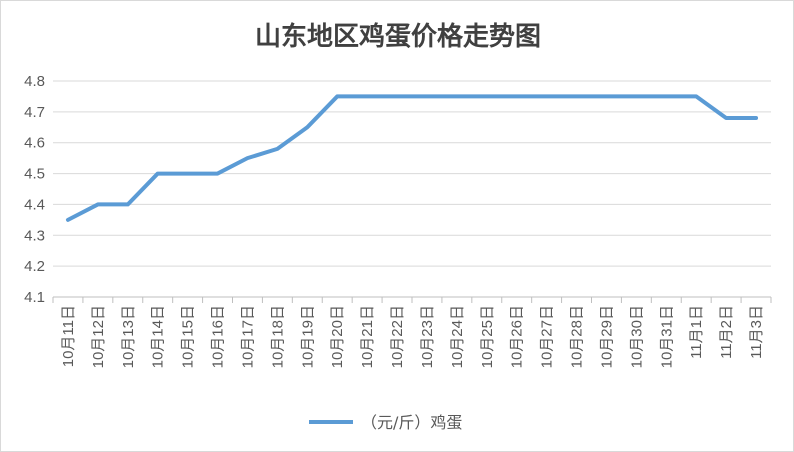 The image size is (794, 452). Describe the element at coordinates (636, 336) in the screenshot. I see `x-tick-label: 10月30日` at that location.